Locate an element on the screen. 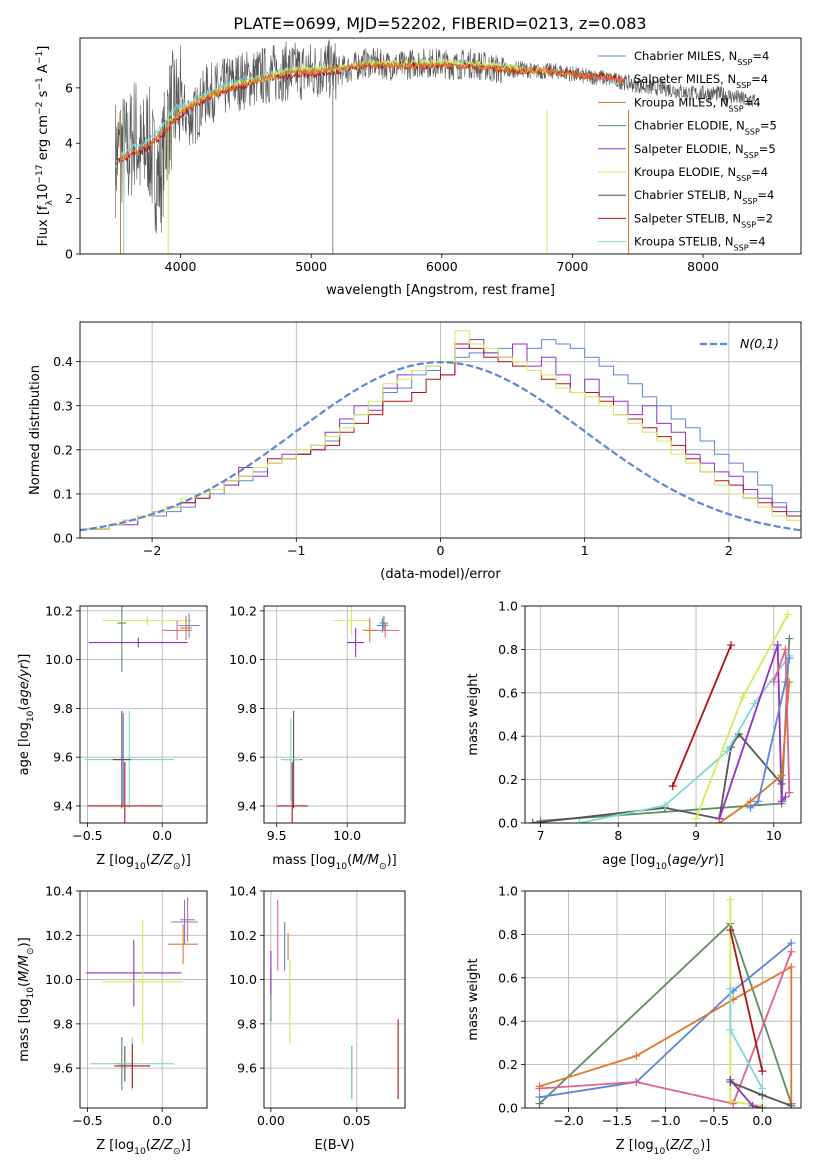  x-axis-label: age [log10(age/yr)] is located at coordinates (663, 862).